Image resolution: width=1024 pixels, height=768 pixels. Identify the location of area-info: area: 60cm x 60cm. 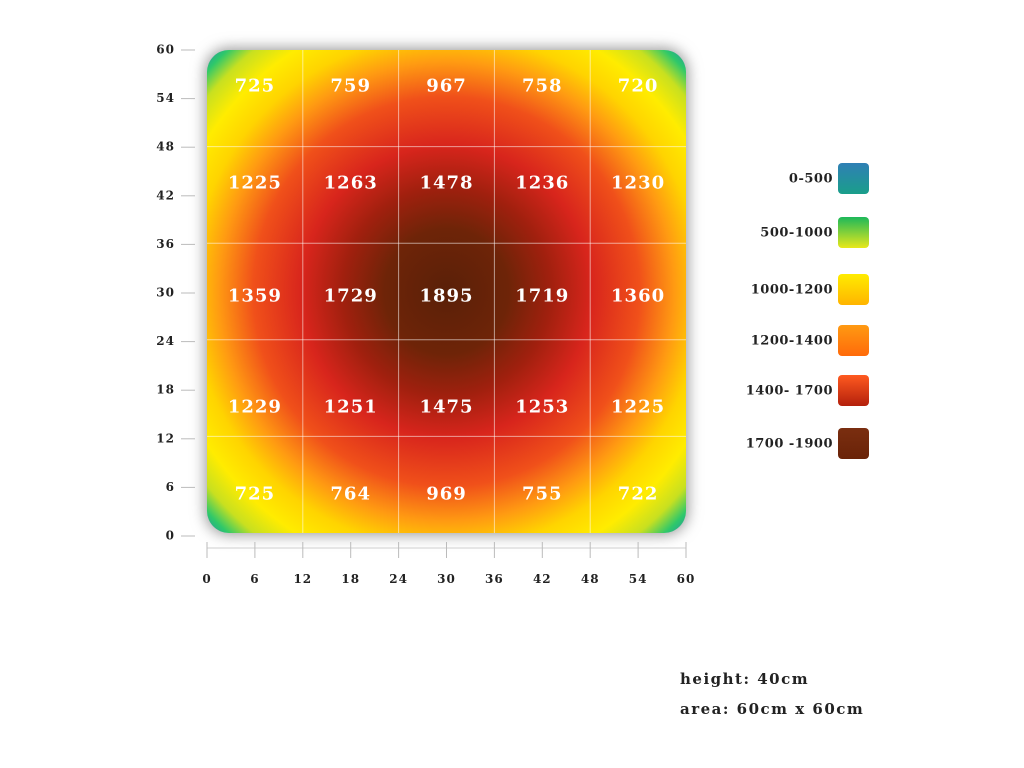
(772, 709).